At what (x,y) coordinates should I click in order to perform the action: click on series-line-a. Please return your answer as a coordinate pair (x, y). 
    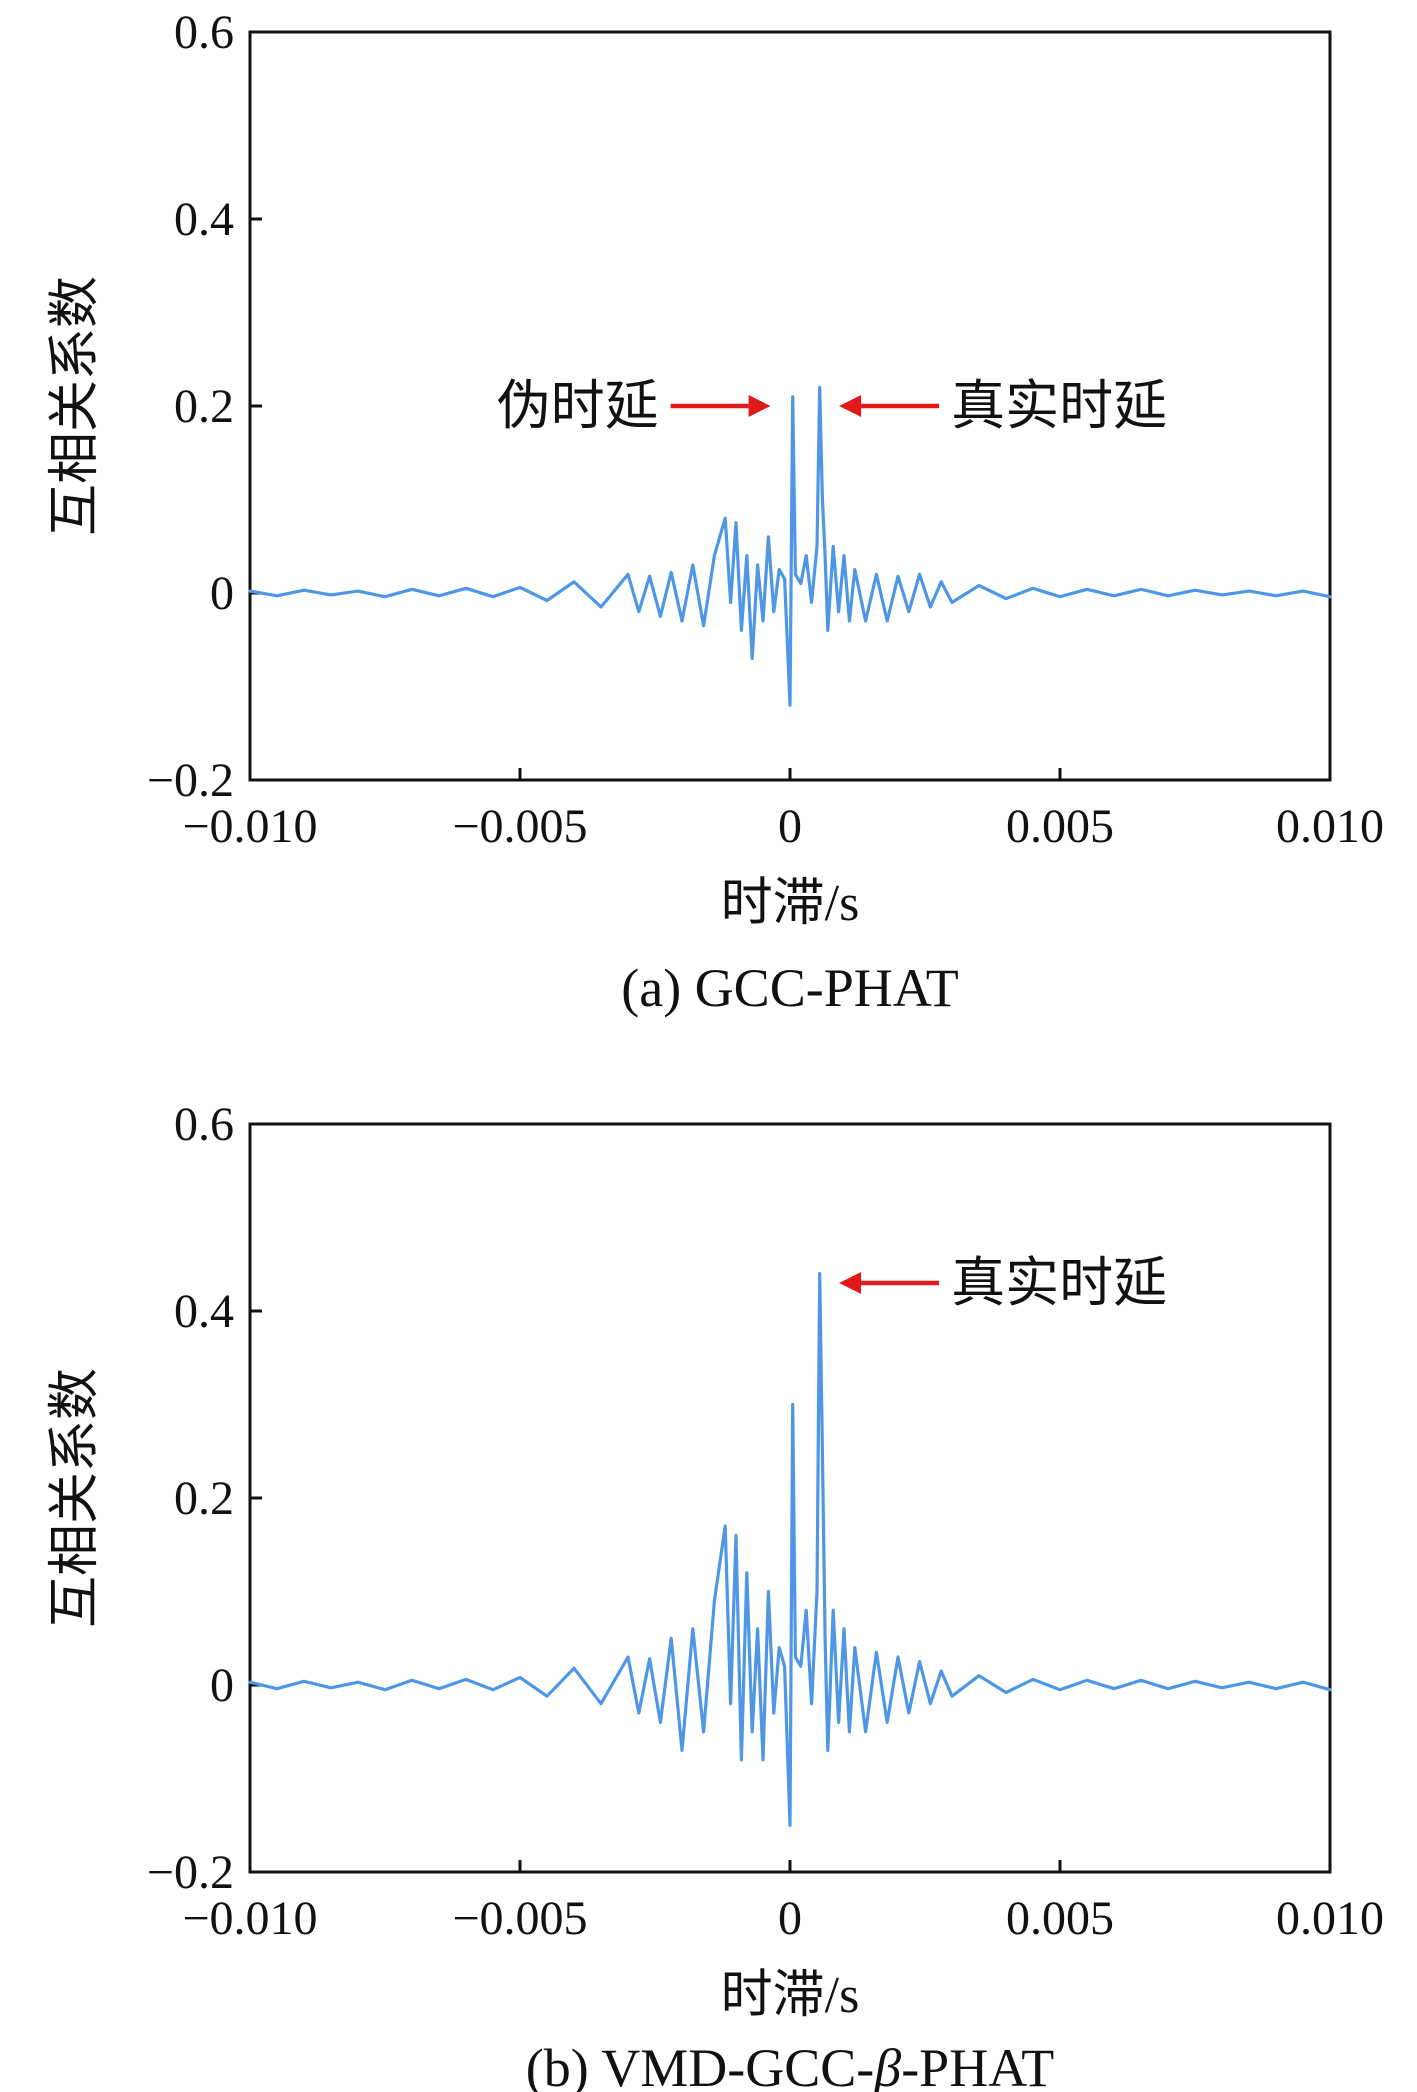
    Looking at the image, I should click on (790, 546).